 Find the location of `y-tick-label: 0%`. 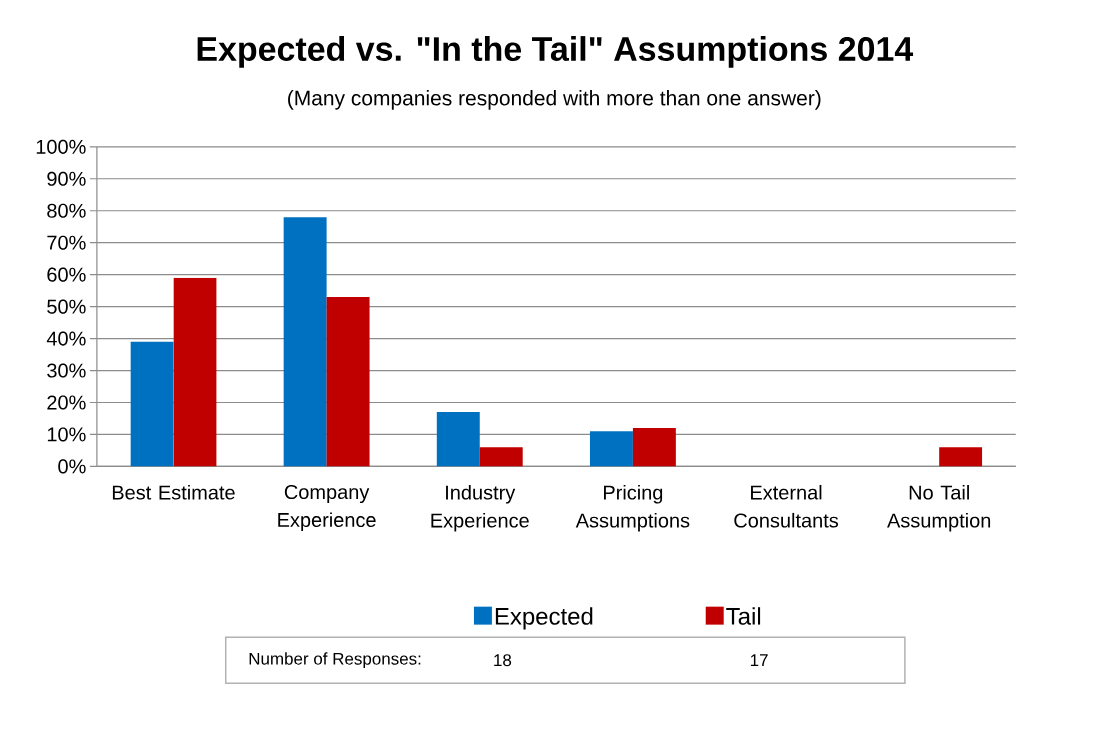

y-tick-label: 0% is located at coordinates (72, 466).